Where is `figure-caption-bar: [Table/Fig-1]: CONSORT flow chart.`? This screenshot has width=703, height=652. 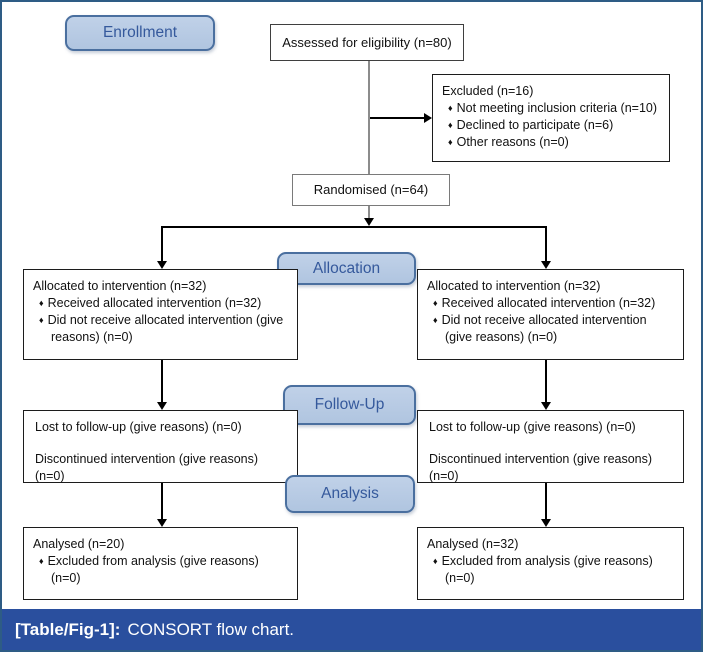
figure-caption-bar: [Table/Fig-1]: CONSORT flow chart. is located at coordinates (351, 629).